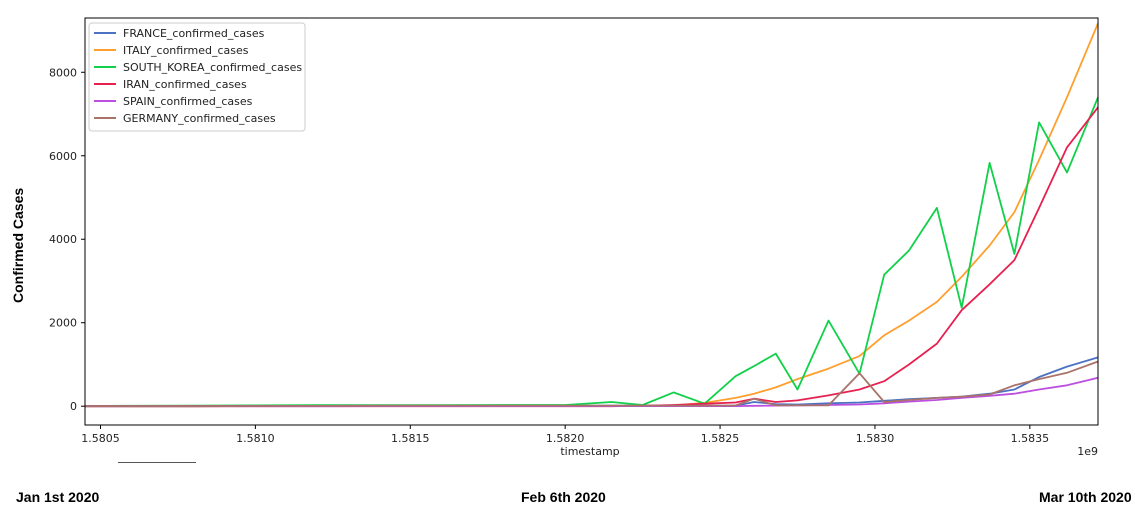 The width and height of the screenshot is (1135, 522). I want to click on x-tick-label: 1.5805, so click(100, 438).